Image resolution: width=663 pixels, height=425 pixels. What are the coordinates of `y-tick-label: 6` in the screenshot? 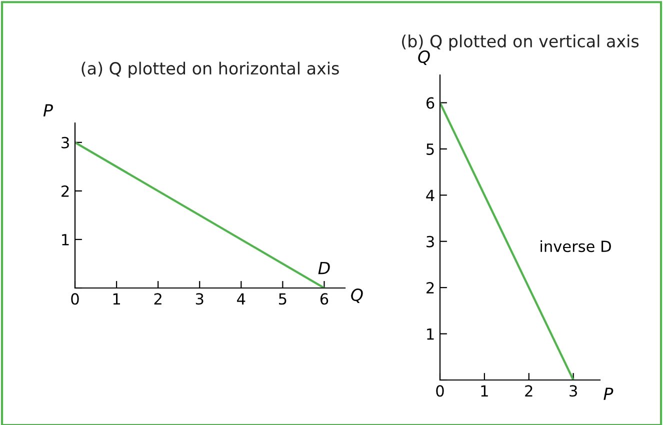 It's located at (430, 103).